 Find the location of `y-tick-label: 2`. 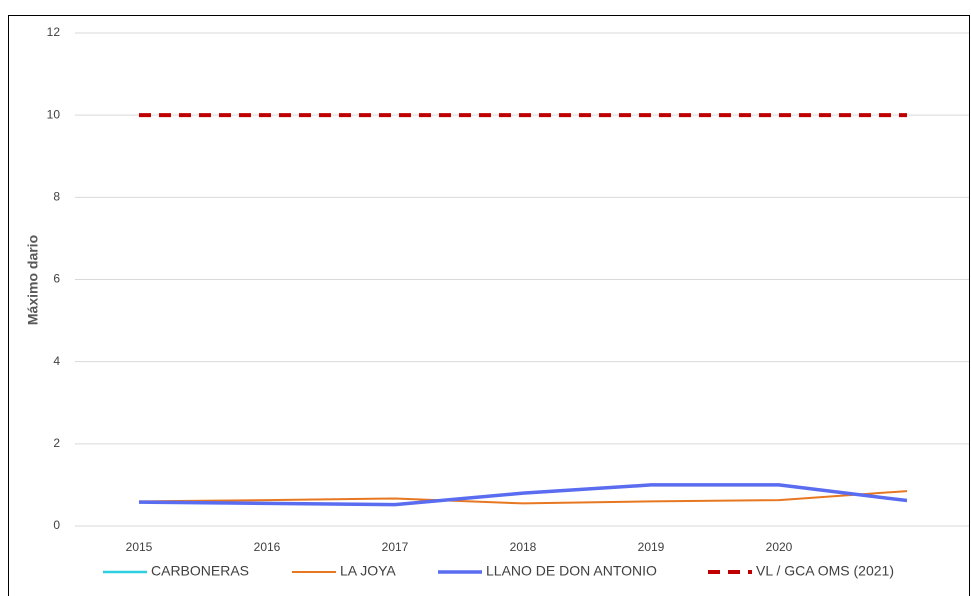

y-tick-label: 2 is located at coordinates (56, 443).